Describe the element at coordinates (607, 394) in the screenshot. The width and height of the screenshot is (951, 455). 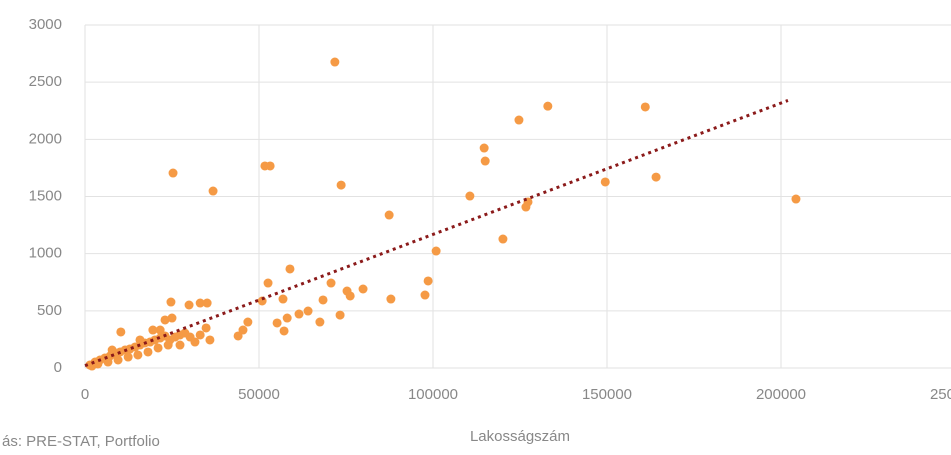
I see `x-tick-label: 150000` at that location.